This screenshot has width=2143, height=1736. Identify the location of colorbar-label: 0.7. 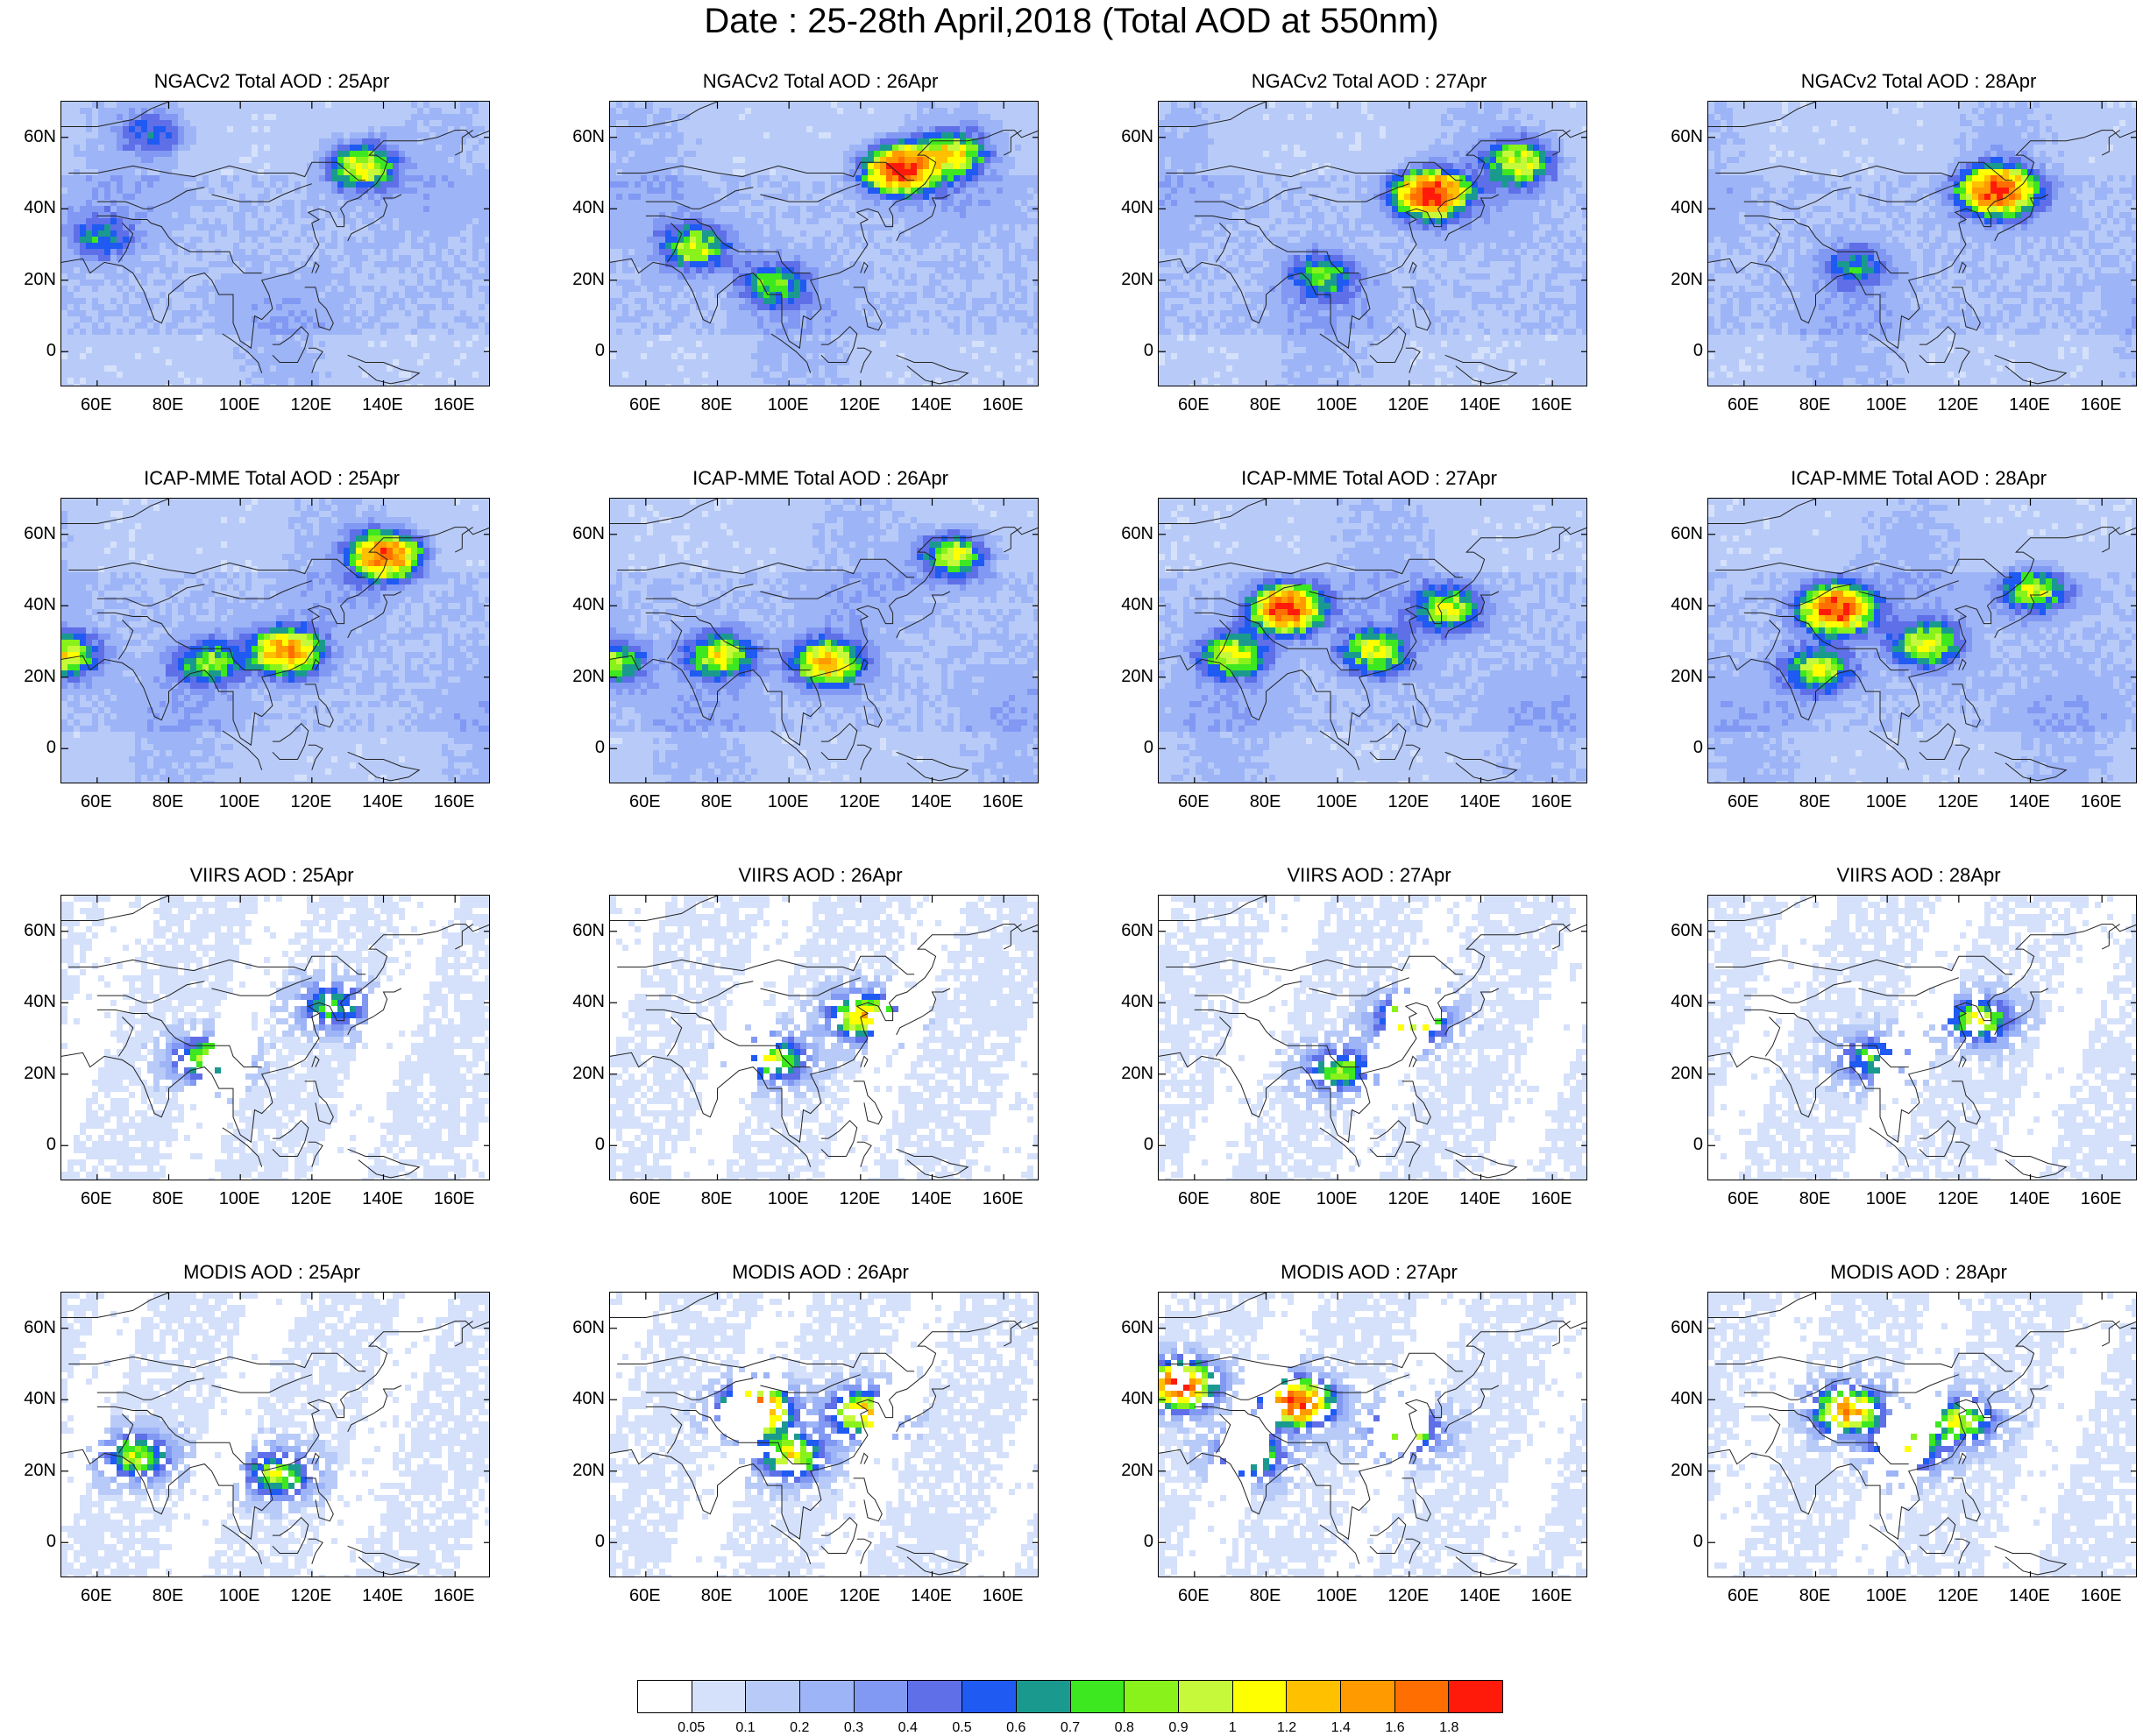
(1070, 1728).